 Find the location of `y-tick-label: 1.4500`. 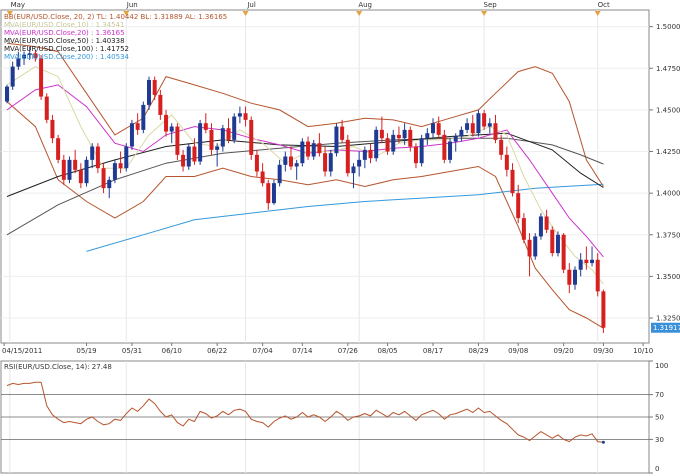

y-tick-label: 1.4500 is located at coordinates (668, 110).